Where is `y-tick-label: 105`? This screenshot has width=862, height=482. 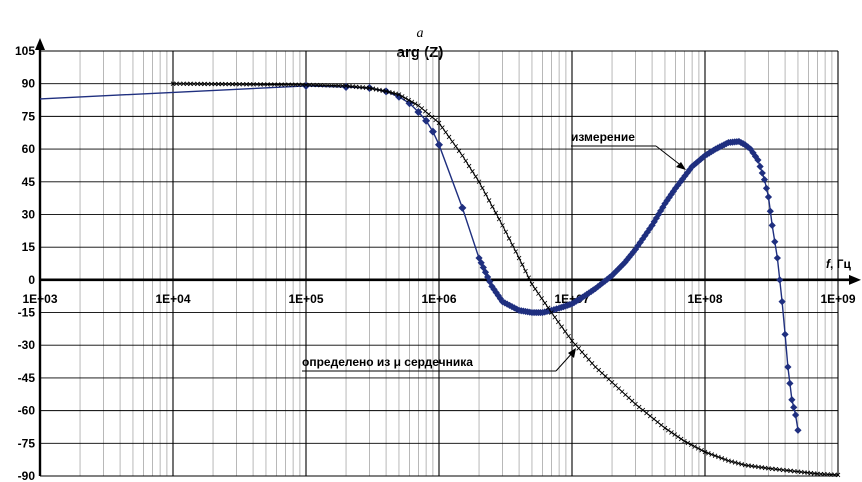 y-tick-label: 105 is located at coordinates (25, 51).